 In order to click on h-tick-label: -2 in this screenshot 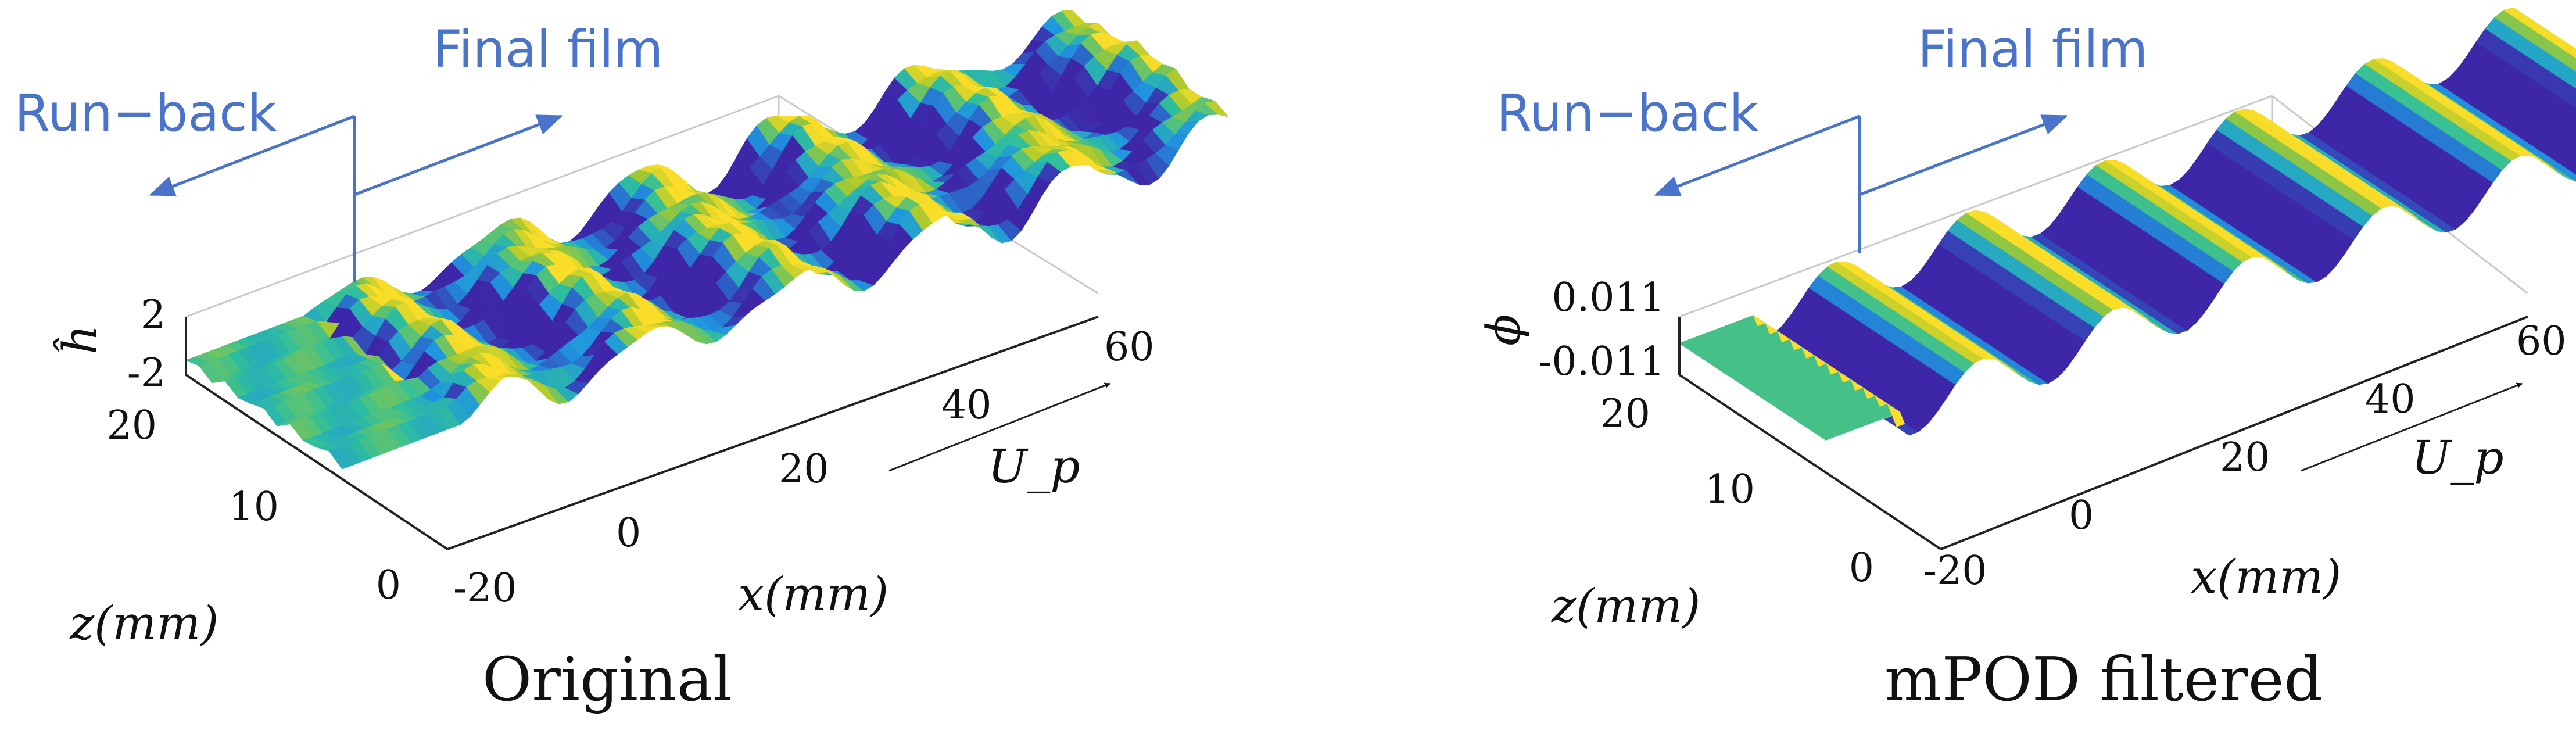, I will do `click(146, 373)`.